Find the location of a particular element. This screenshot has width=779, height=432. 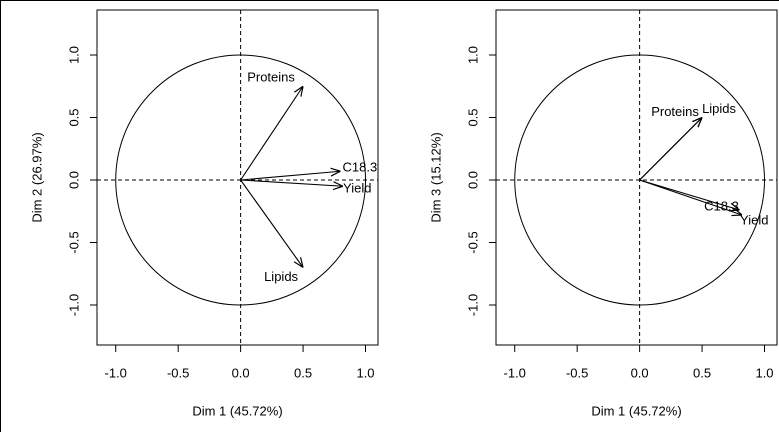

y-axis-label: Dim 2 (26.97%) is located at coordinates (36, 177).